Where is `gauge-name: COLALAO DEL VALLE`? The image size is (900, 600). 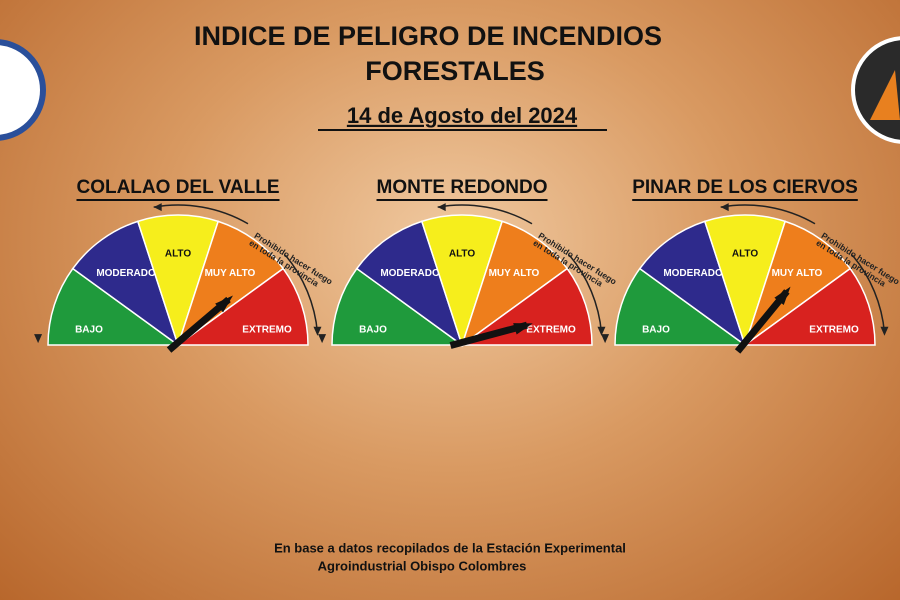
gauge-name: COLALAO DEL VALLE is located at coordinates (177, 187).